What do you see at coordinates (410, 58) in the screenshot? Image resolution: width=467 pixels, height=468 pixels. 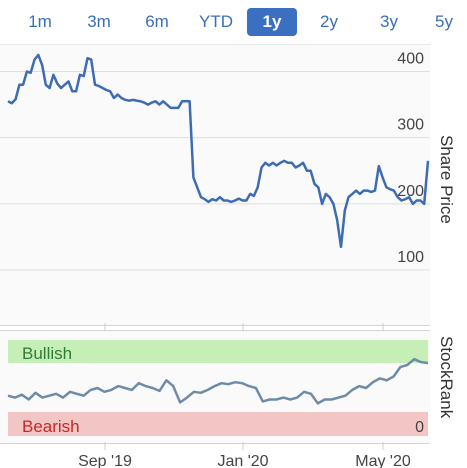 I see `y-tick-label: 400` at bounding box center [410, 58].